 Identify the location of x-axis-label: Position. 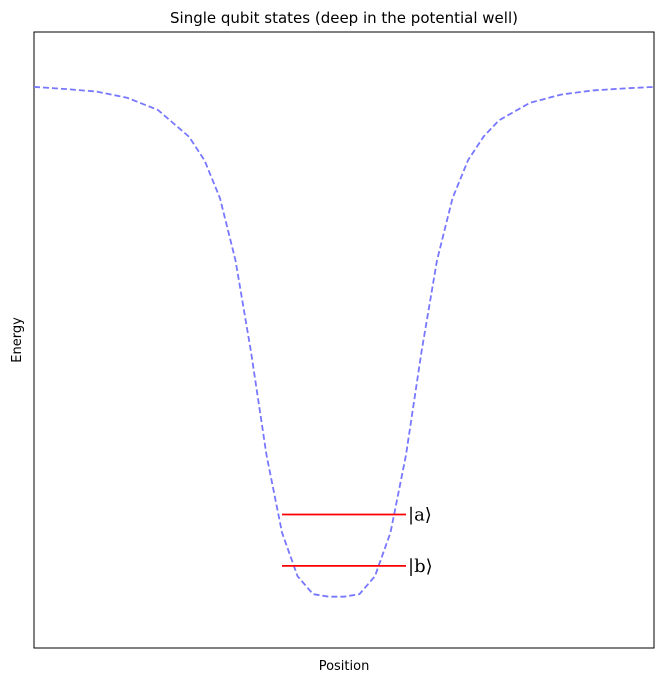
(344, 666).